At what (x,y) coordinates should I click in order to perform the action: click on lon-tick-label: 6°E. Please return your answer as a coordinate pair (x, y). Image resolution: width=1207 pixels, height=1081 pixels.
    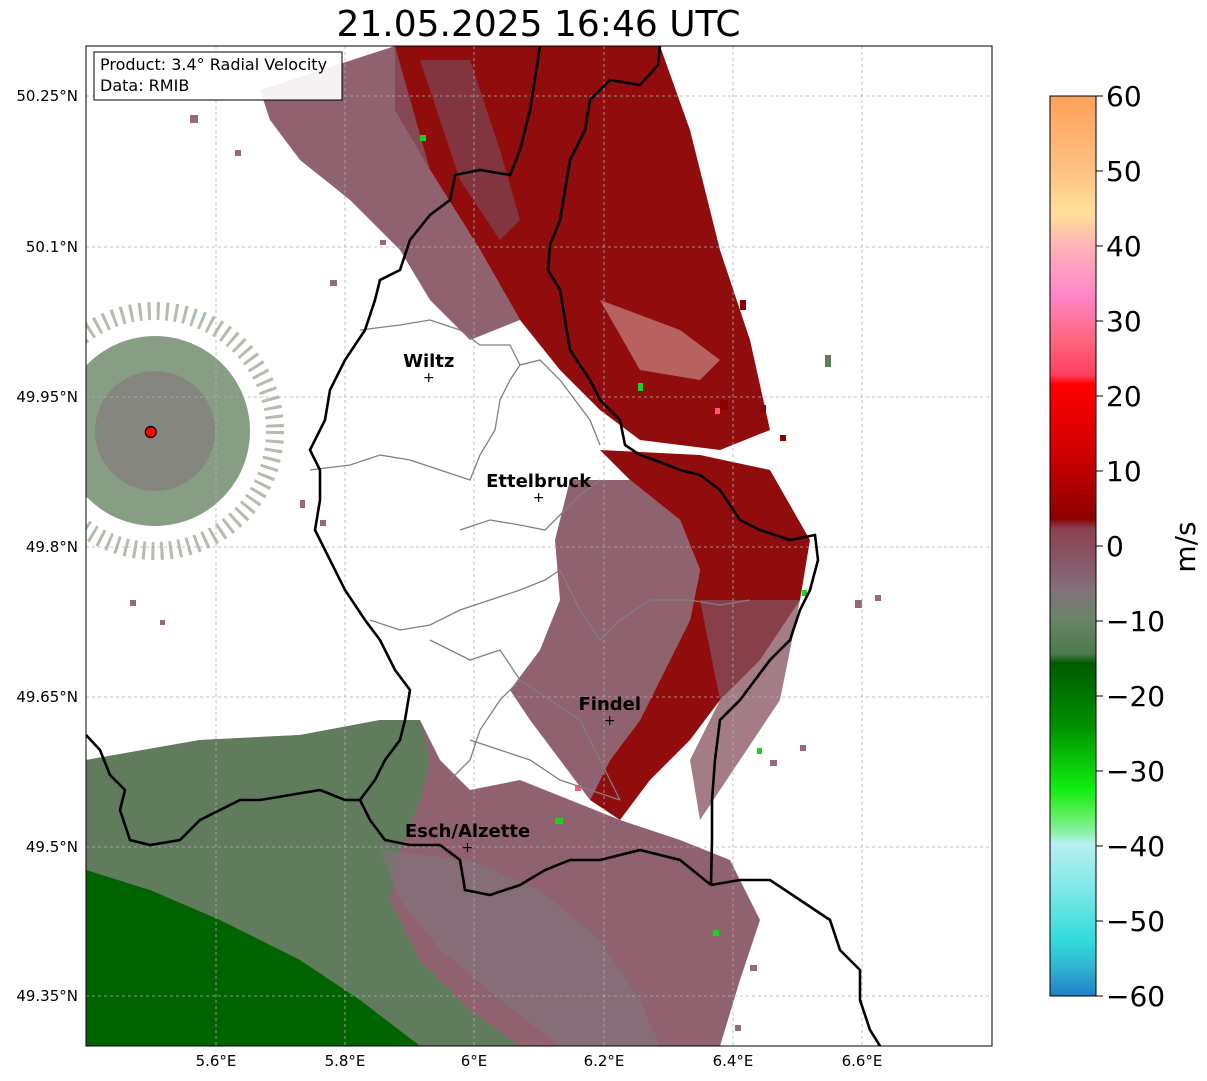
    Looking at the image, I should click on (474, 1061).